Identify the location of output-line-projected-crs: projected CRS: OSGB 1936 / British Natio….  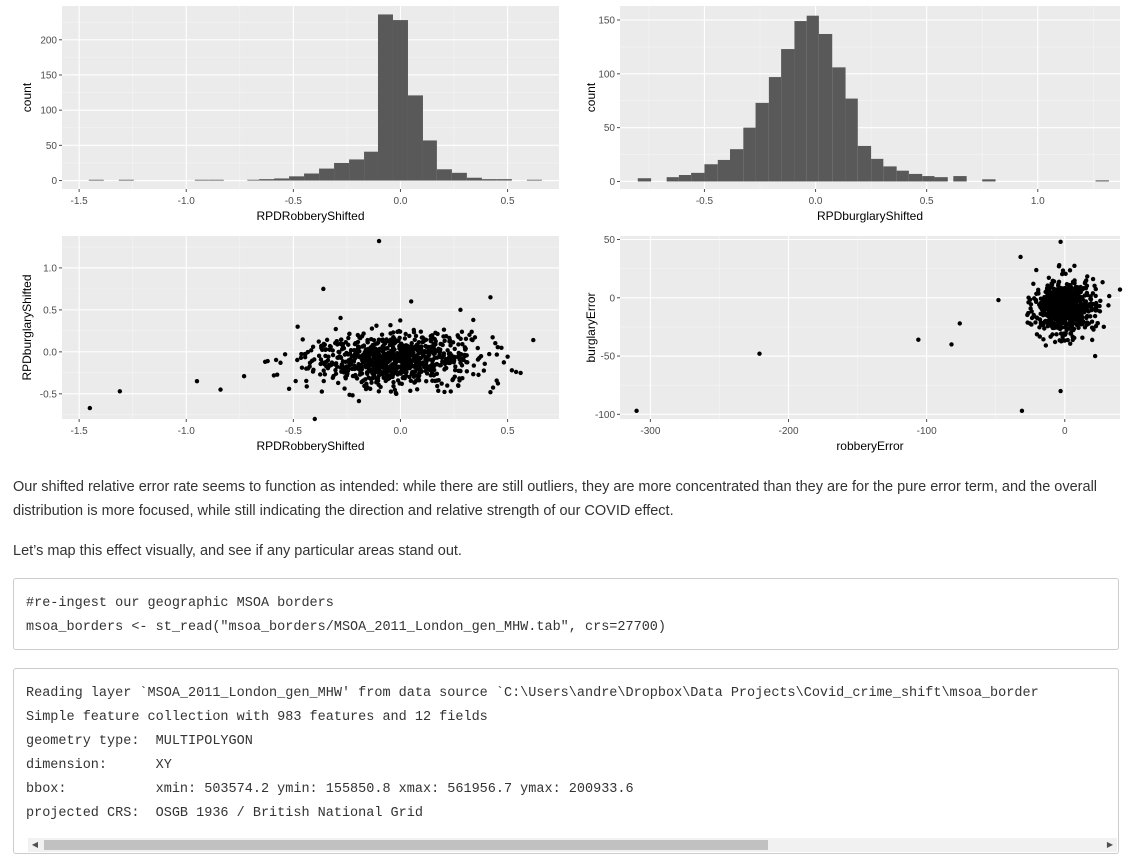
(224, 813).